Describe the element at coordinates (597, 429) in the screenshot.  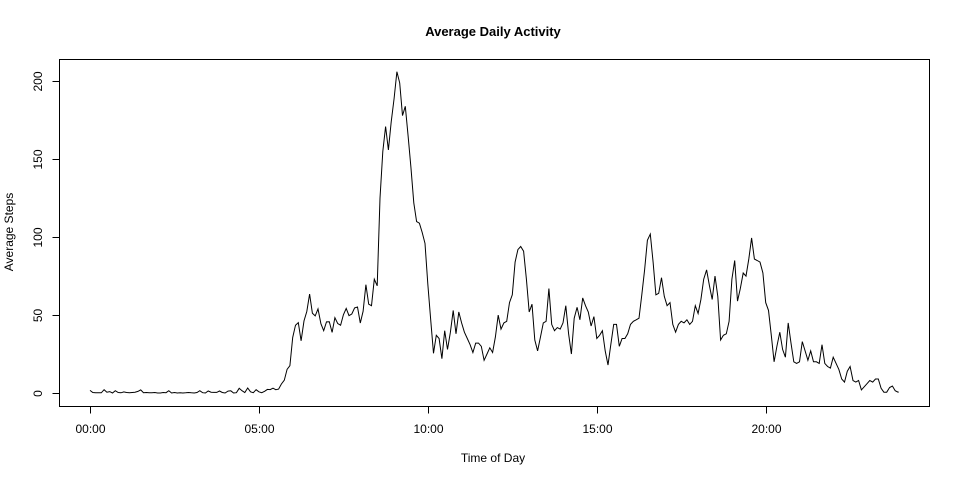
I see `x-tick-label: 15:00` at that location.